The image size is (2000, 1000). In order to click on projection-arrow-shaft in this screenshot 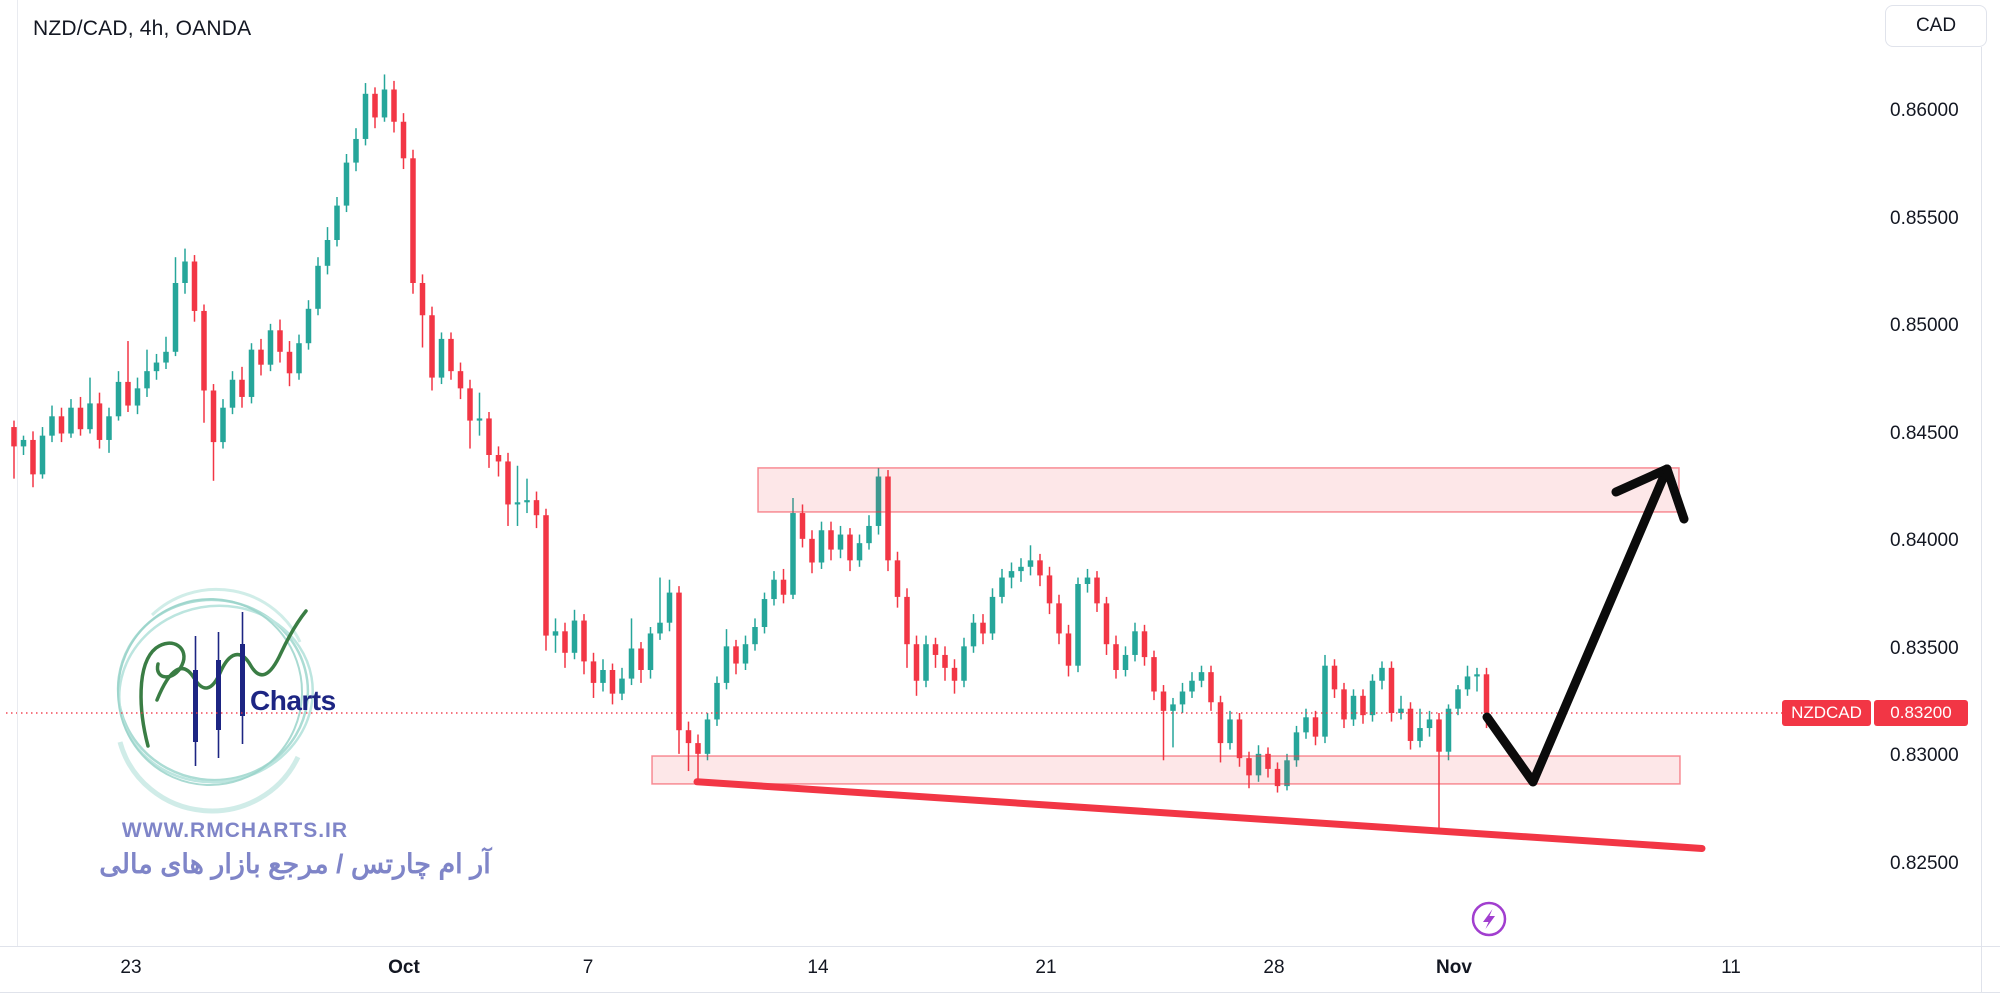, I will do `click(1577, 625)`.